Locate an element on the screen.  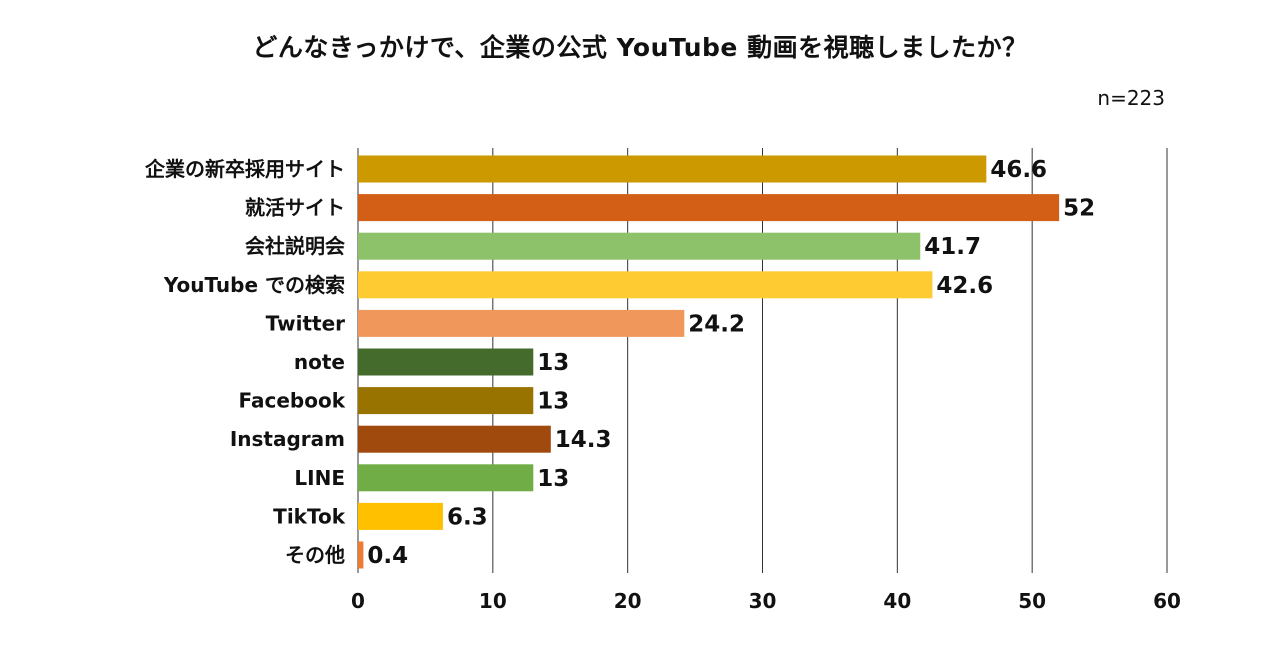
x-tick-label: 30 is located at coordinates (763, 601).